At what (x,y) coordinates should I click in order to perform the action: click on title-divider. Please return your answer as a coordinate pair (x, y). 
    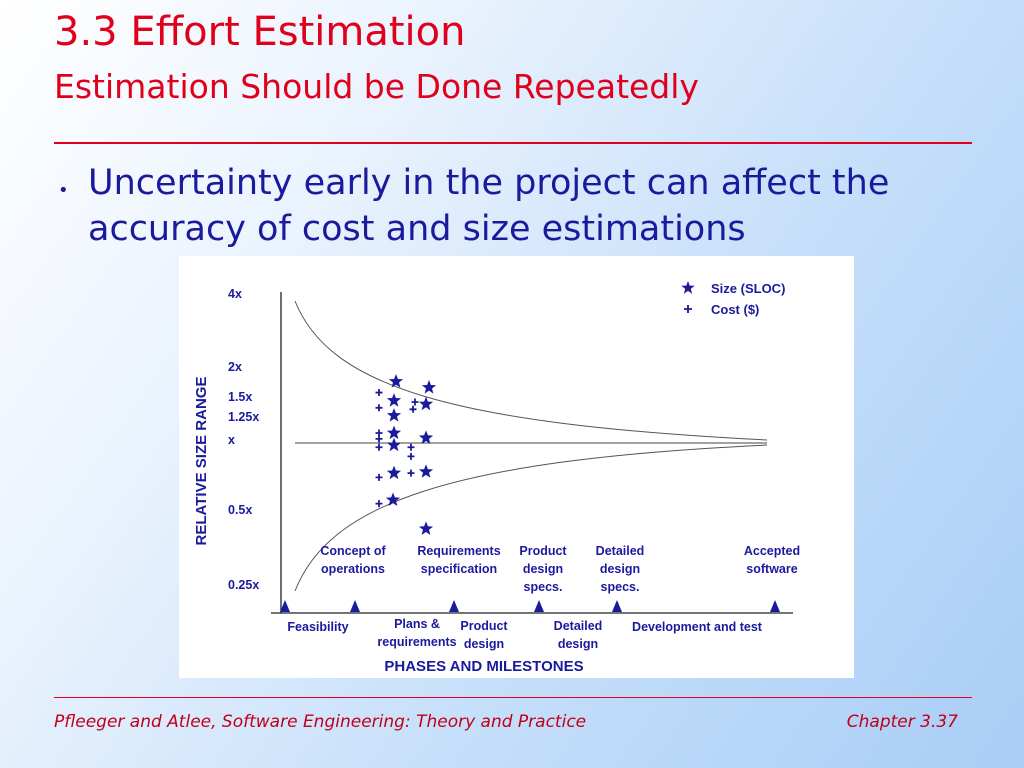
    Looking at the image, I should click on (513, 143).